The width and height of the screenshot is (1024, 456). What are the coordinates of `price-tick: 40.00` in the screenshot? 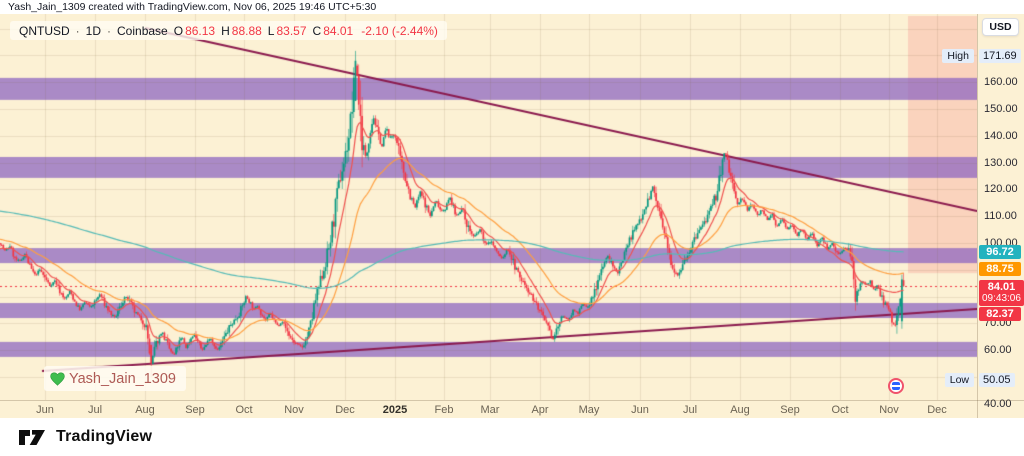 It's located at (998, 403).